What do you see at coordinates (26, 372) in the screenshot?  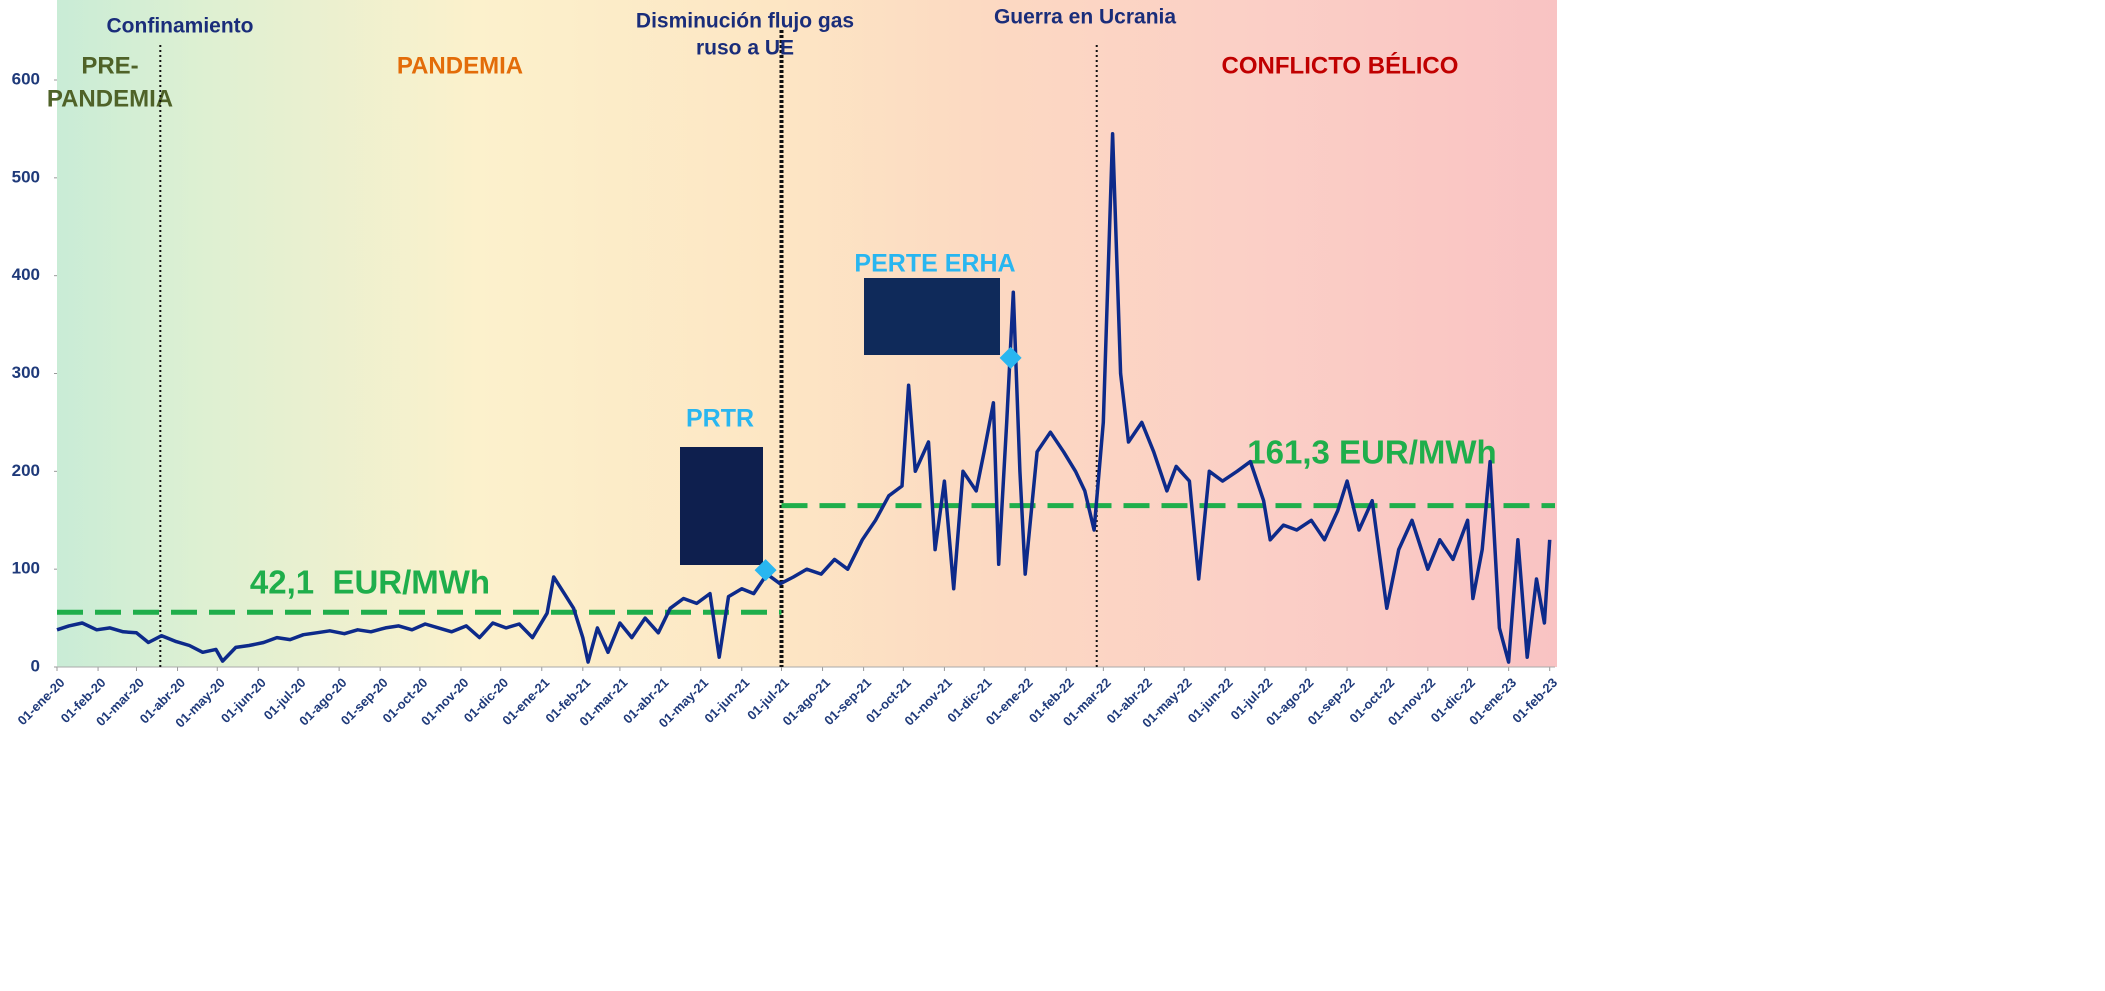 I see `y-tick-label: 300` at bounding box center [26, 372].